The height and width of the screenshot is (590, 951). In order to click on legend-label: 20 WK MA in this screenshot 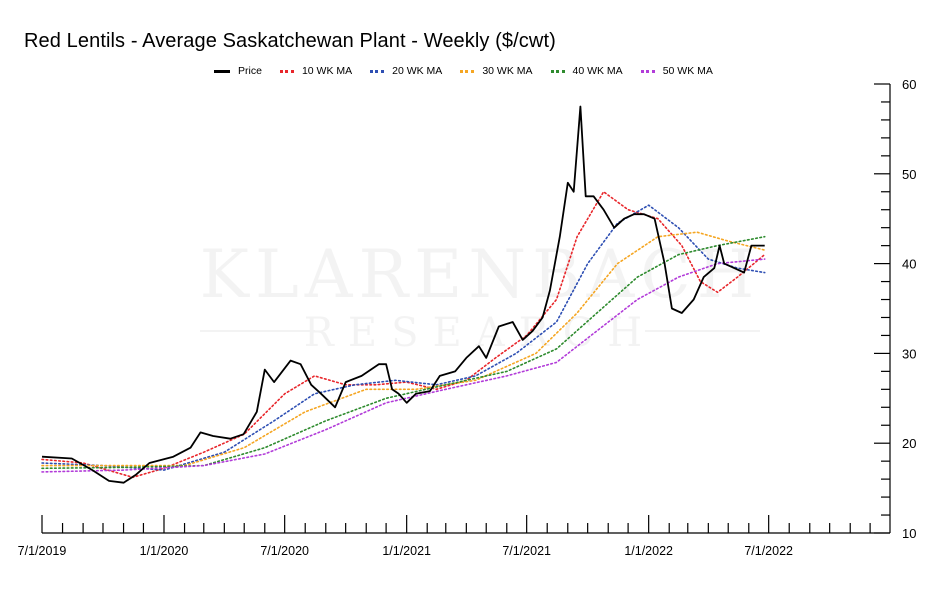, I will do `click(417, 71)`.